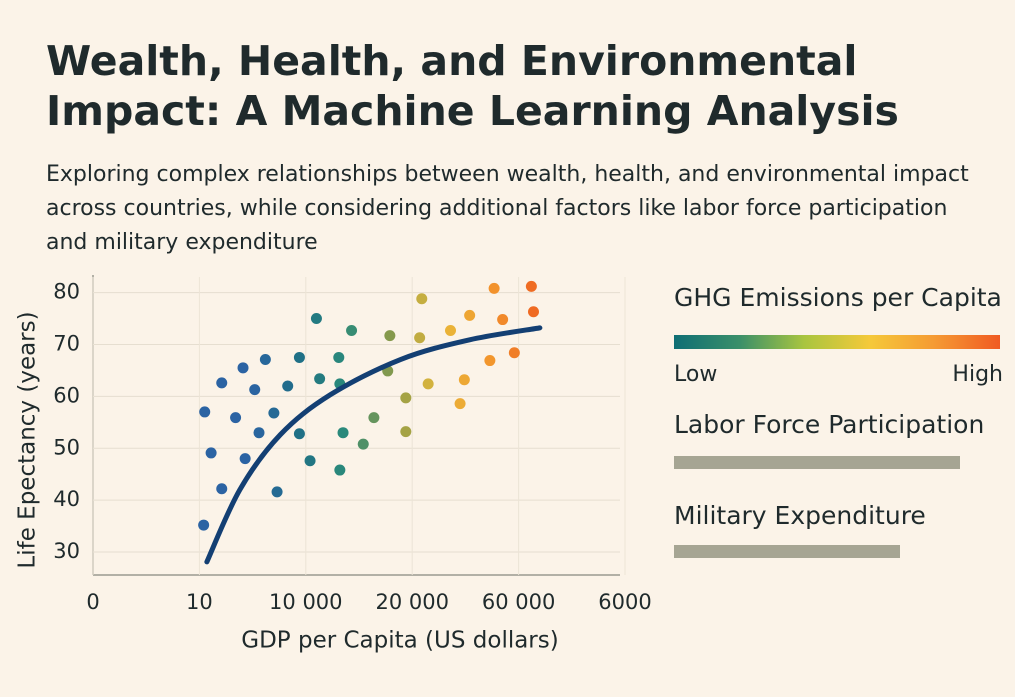  Describe the element at coordinates (373, 445) in the screenshot. I see `trend-line` at that location.